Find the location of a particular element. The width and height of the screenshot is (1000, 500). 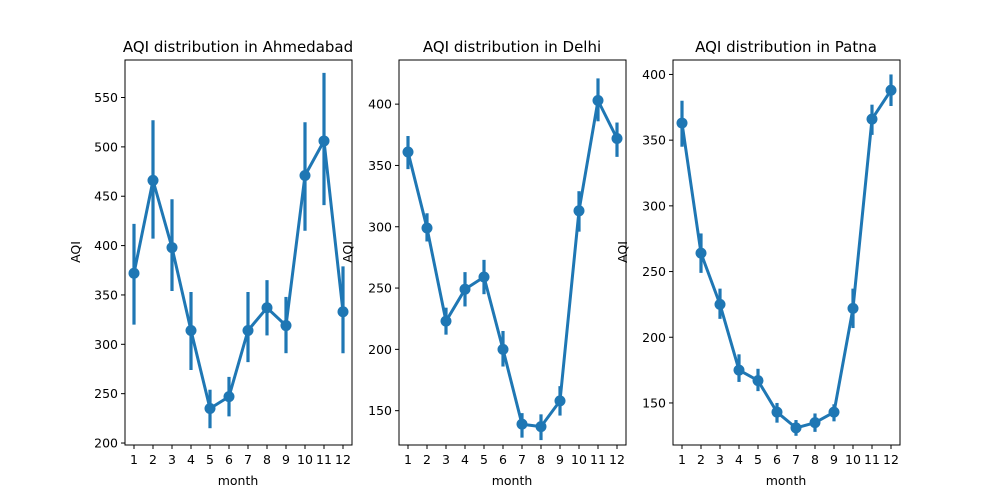

y-tick-label: 500 is located at coordinates (106, 146).